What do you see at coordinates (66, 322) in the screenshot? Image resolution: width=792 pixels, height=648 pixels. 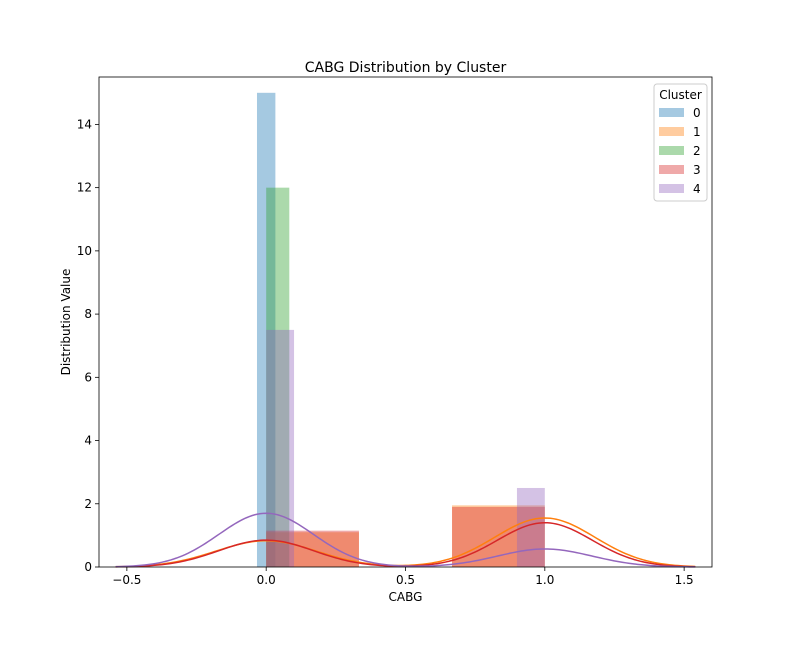 I see `y-axis-label: Distribution Value` at bounding box center [66, 322].